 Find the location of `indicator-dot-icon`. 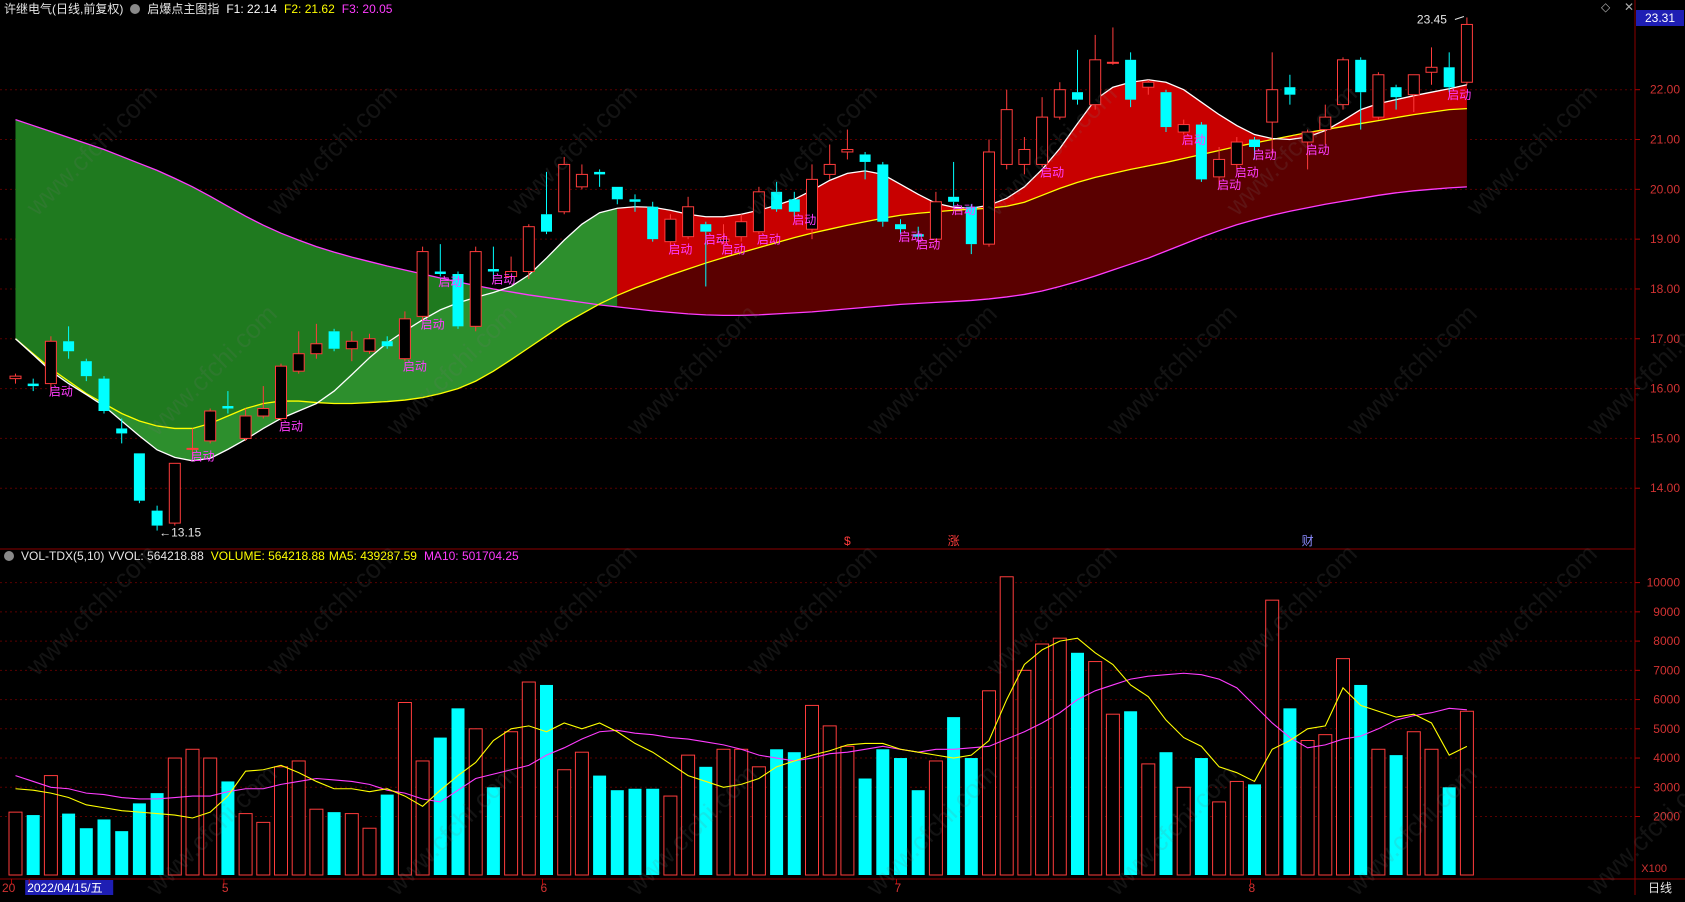

indicator-dot-icon is located at coordinates (135, 9).